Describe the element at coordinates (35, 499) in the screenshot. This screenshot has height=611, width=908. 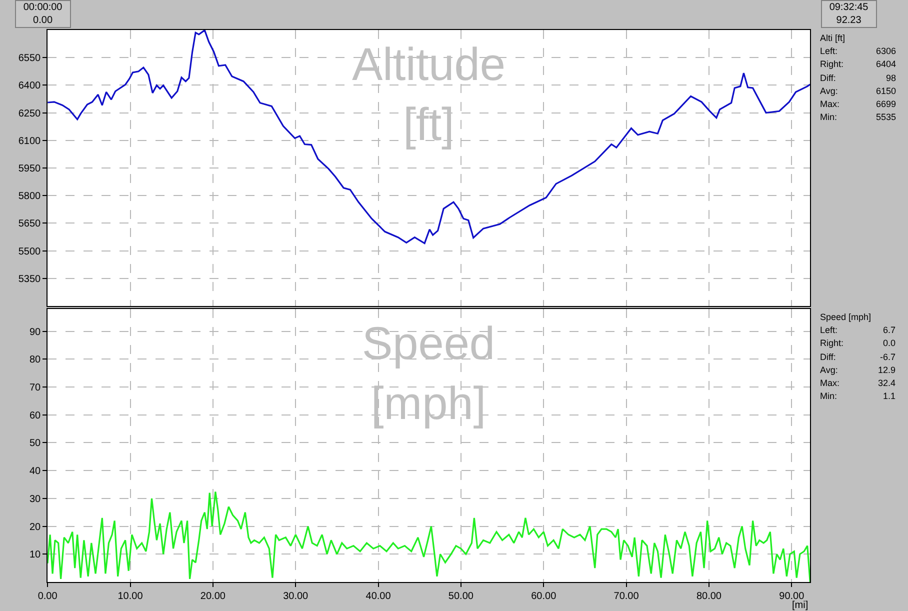
I see `y-tick-label: 30` at that location.